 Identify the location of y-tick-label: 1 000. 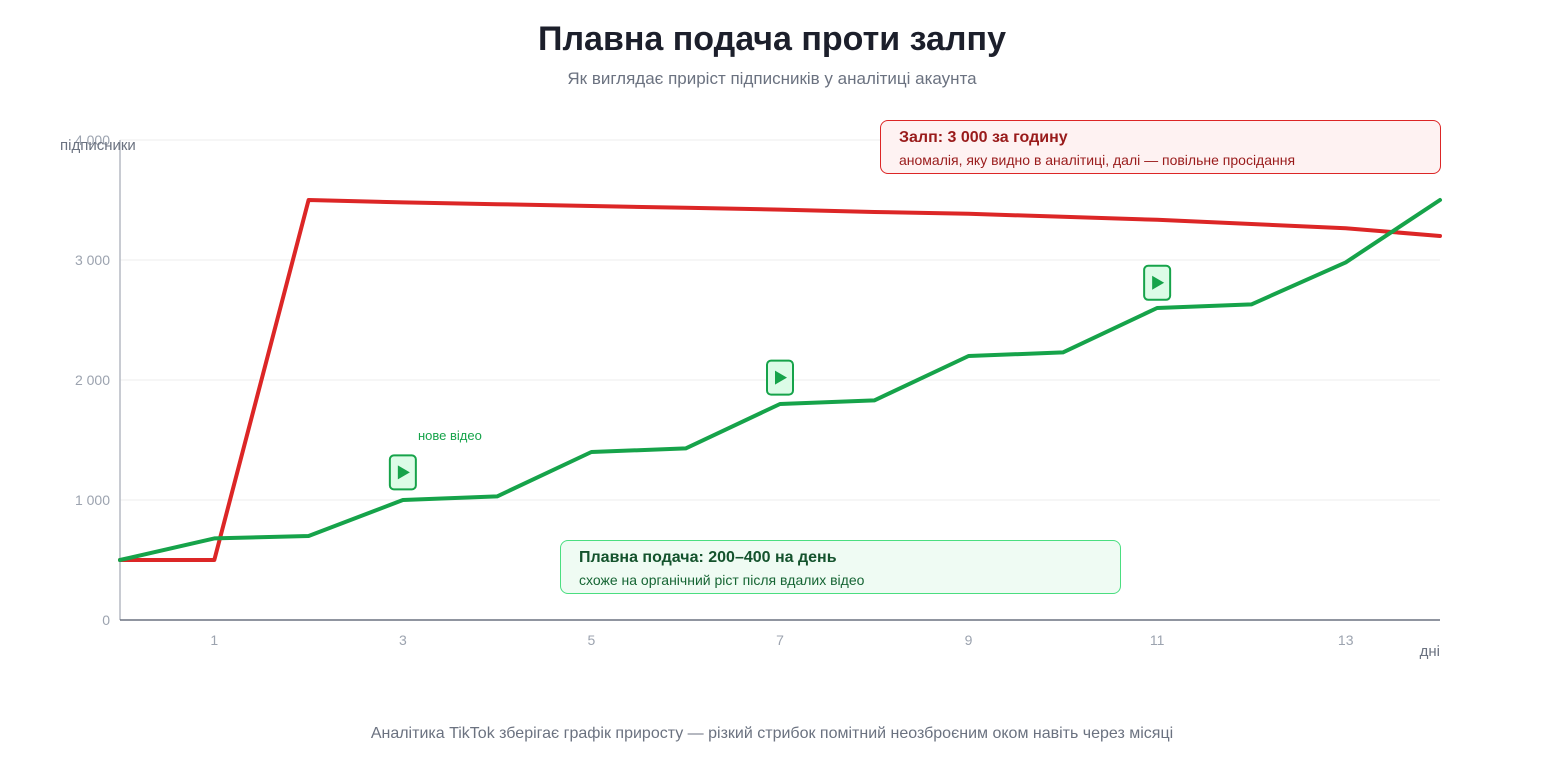
(92, 500).